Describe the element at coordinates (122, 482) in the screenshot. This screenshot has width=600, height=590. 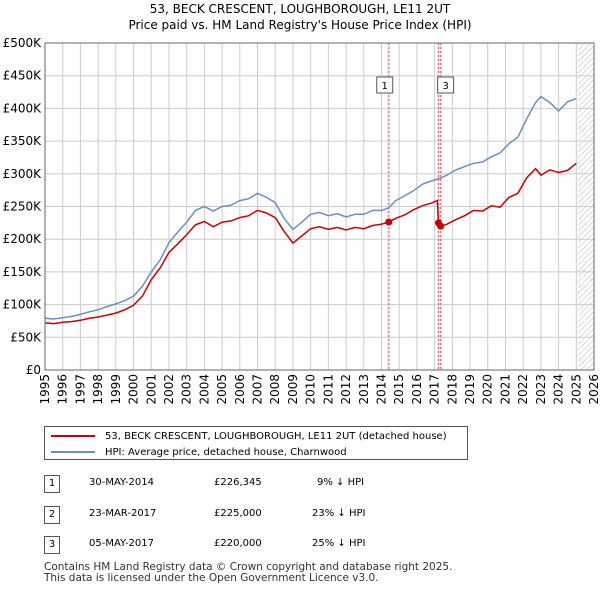
I see `transaction-1-date: 30-MAY-2014` at that location.